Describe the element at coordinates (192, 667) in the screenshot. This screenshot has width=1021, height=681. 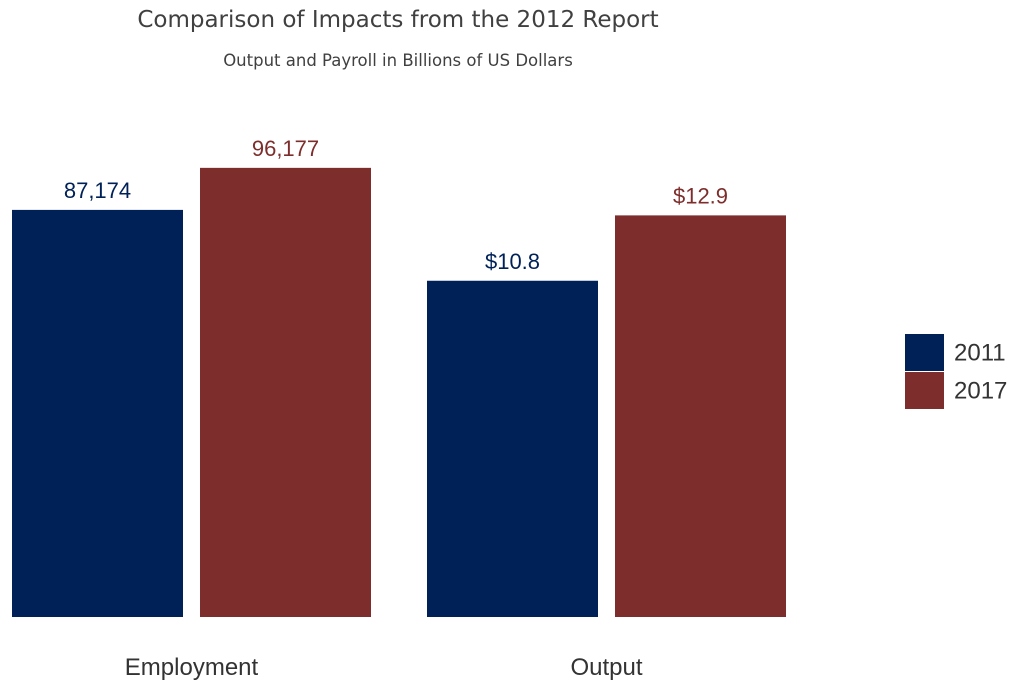
I see `category-label-employment: Employment` at that location.